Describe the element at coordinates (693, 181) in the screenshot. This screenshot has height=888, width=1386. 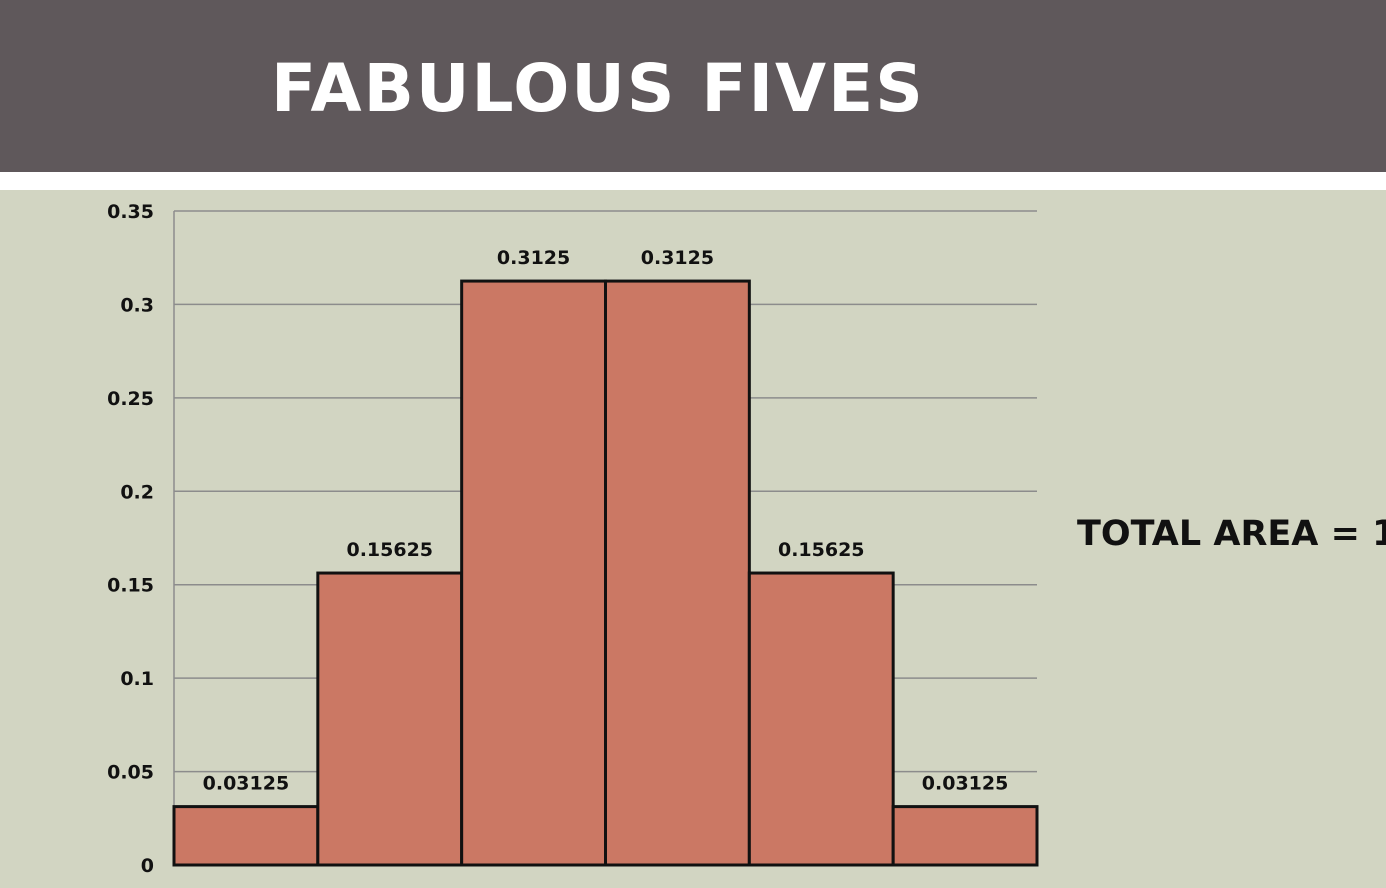
I see `divider-strip` at that location.